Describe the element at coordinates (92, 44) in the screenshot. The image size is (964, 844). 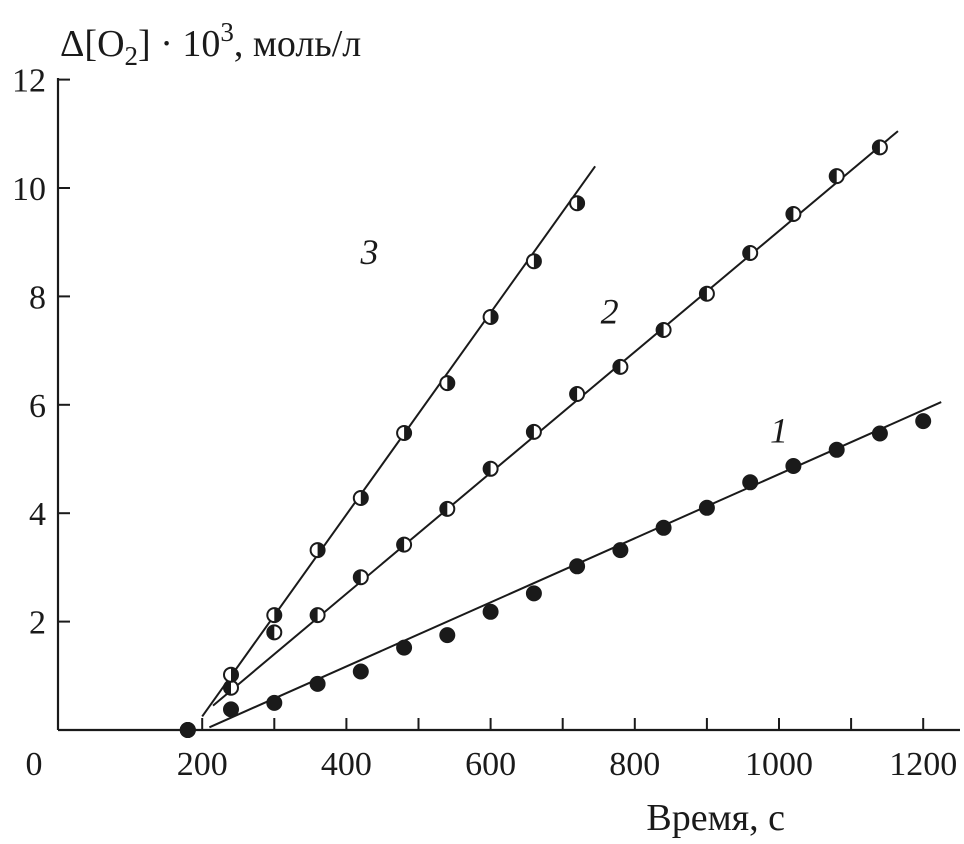
I see `y-axis-title-delta: Δ[O` at that location.